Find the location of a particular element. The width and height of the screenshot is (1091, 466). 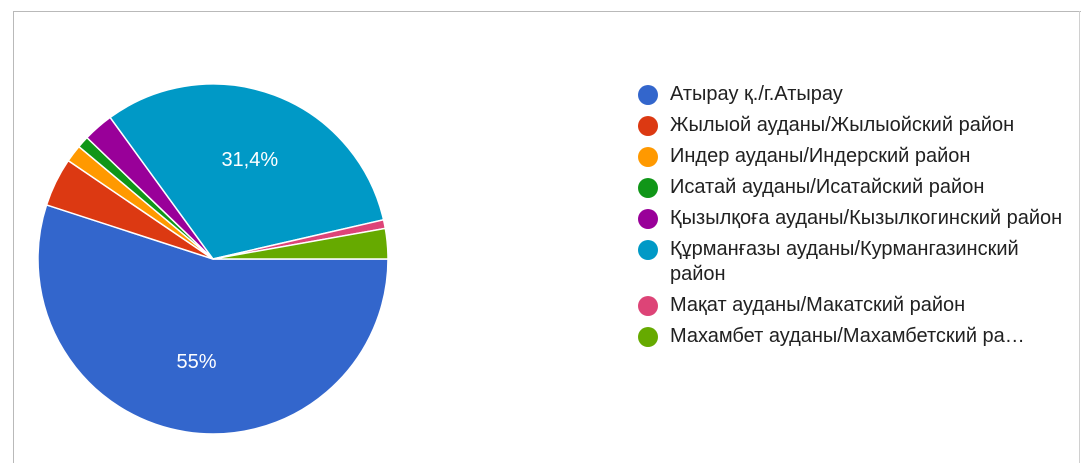

legend-item: Индер ауданы/Индерский район is located at coordinates (858, 156).